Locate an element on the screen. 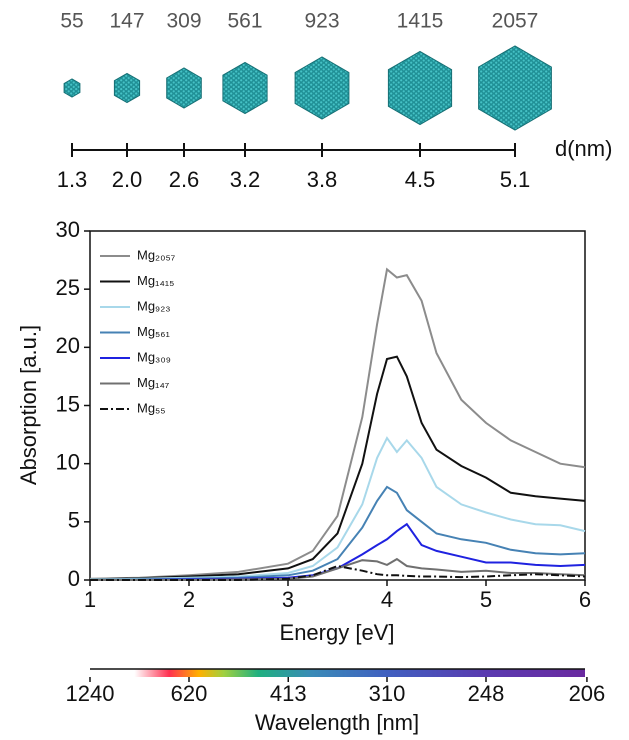 The height and width of the screenshot is (740, 629). y-tick-label: 25 is located at coordinates (68, 287).